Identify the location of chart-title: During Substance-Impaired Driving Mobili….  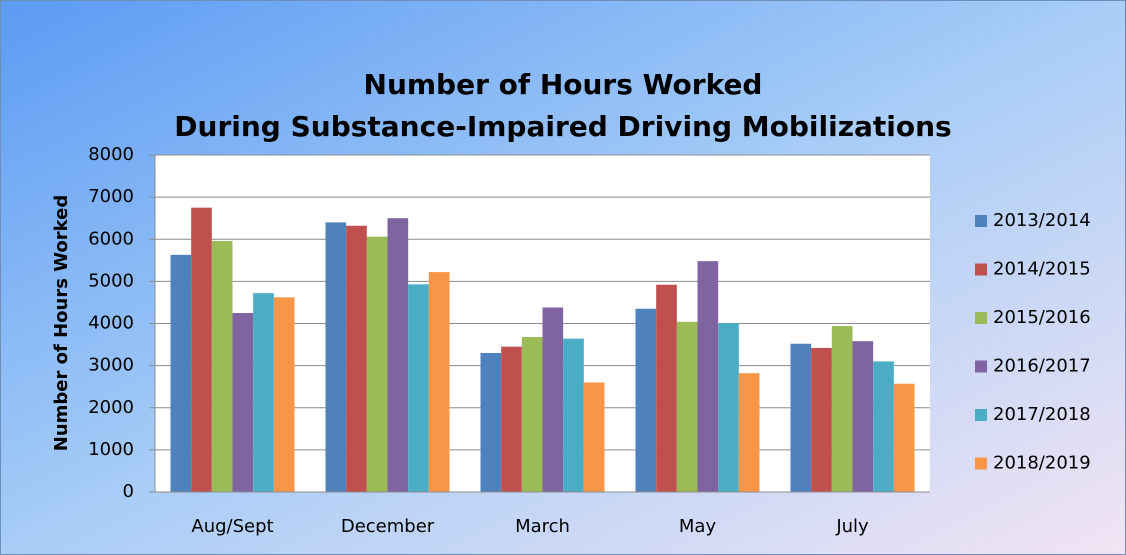
(562, 126).